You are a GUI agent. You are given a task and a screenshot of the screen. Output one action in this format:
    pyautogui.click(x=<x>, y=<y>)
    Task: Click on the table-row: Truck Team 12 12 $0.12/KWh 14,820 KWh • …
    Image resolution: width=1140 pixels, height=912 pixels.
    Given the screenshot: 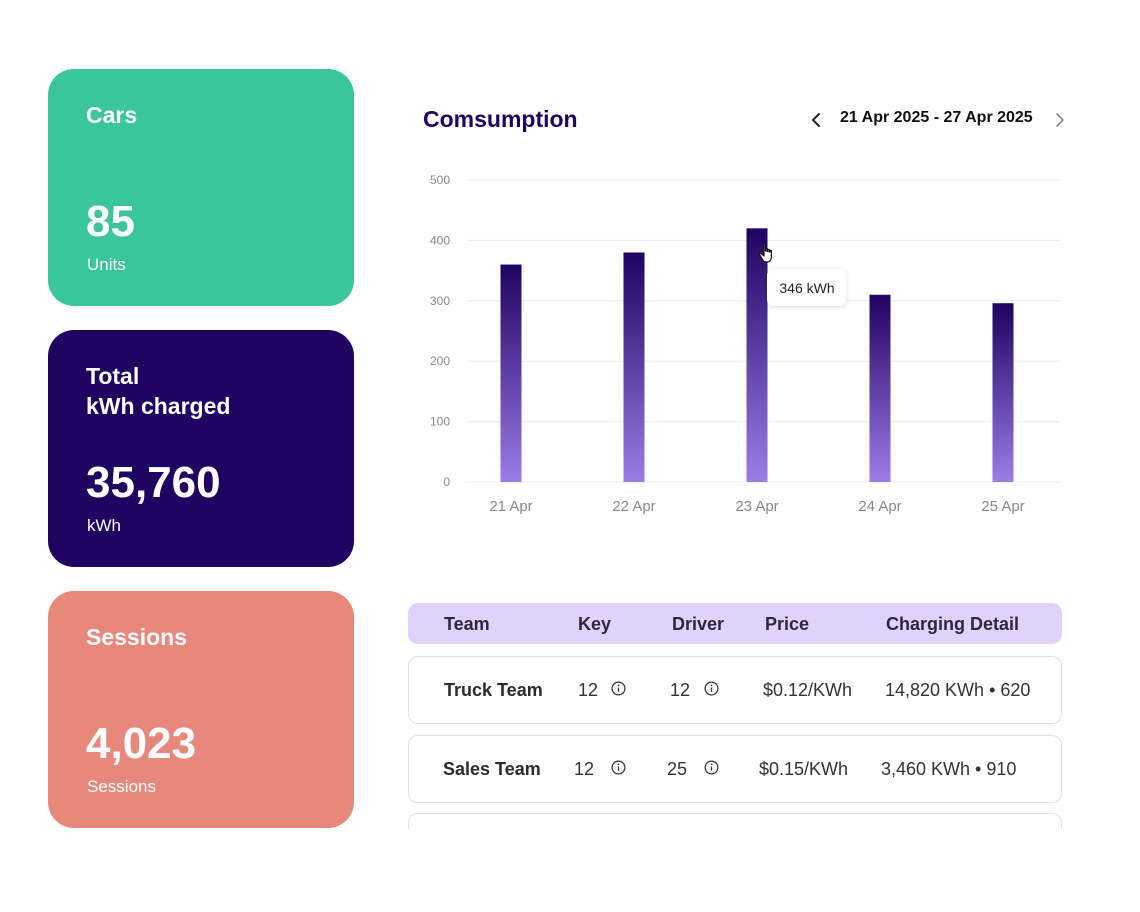 What is the action you would take?
    pyautogui.click(x=735, y=690)
    